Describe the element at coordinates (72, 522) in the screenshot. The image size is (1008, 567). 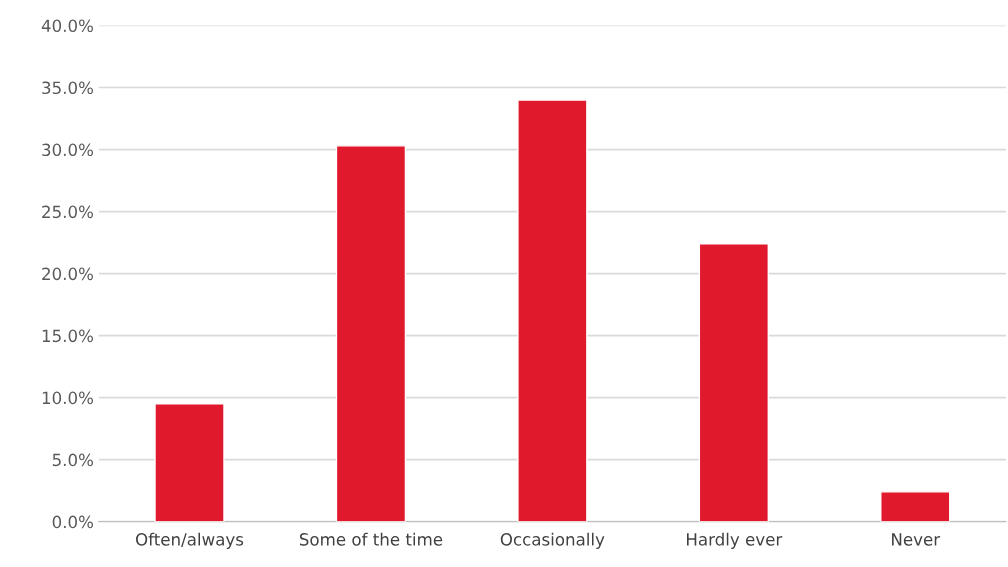
I see `y-tick-label: 0.0%` at that location.